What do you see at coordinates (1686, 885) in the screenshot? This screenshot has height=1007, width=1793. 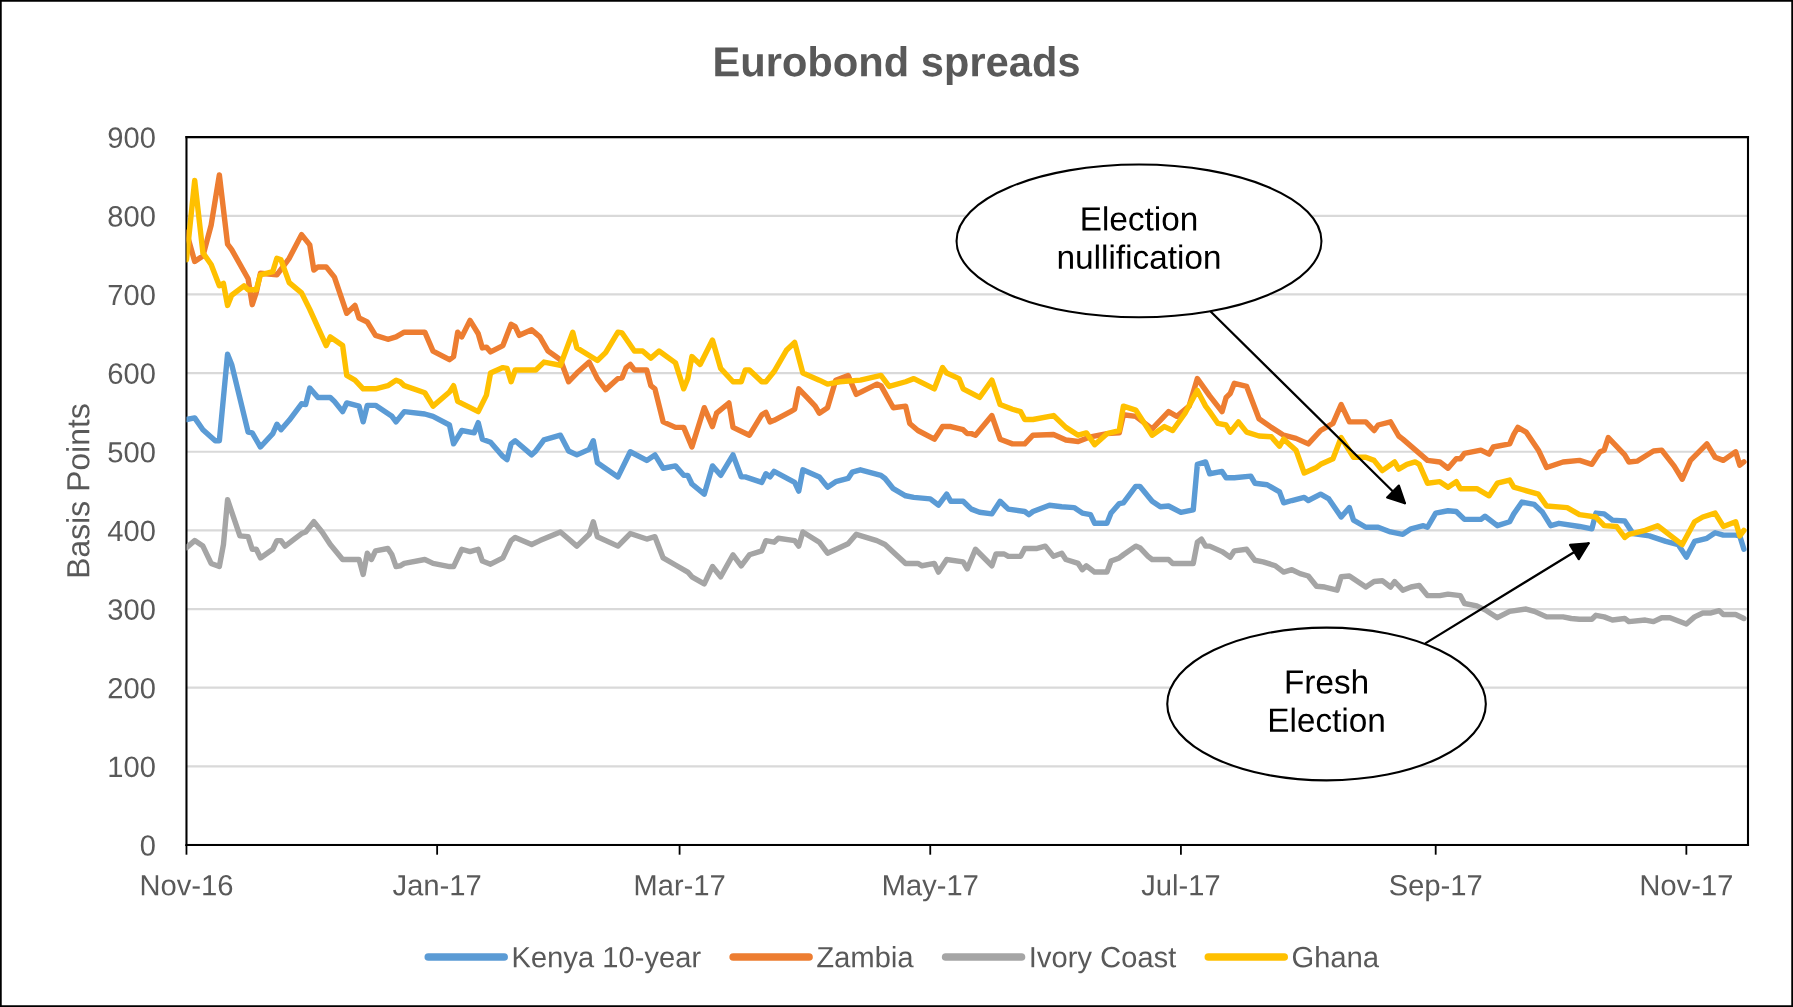 I see `x-tick-label: Nov-17` at bounding box center [1686, 885].